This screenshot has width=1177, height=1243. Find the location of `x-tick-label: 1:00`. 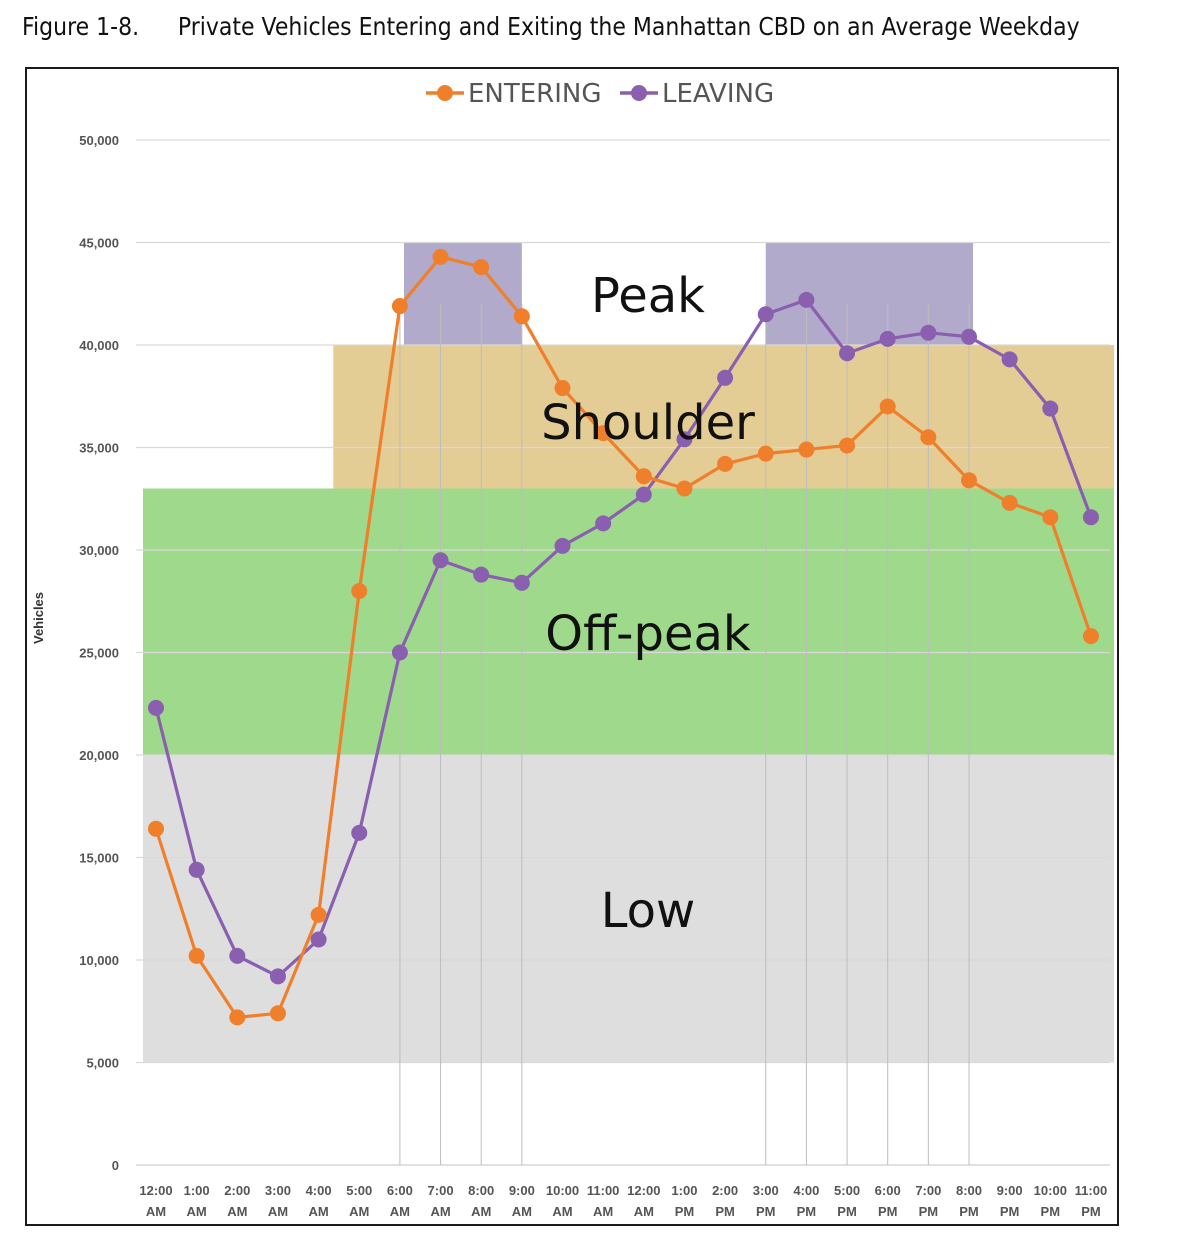

x-tick-label: 1:00 is located at coordinates (684, 1190).